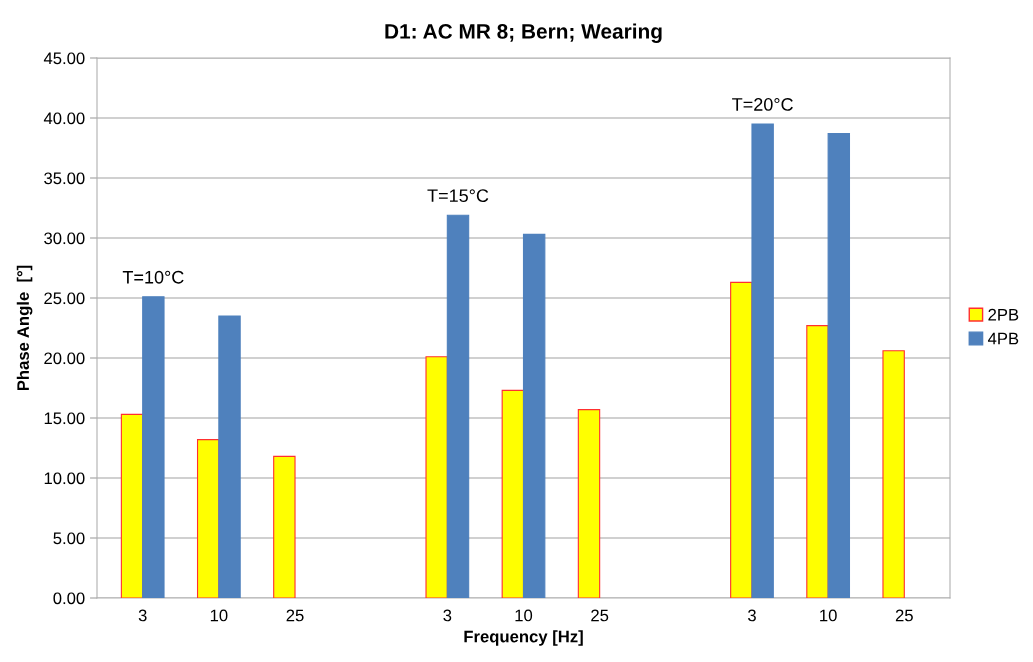 The height and width of the screenshot is (662, 1033). I want to click on y-tick-label: 30.00, so click(64, 238).